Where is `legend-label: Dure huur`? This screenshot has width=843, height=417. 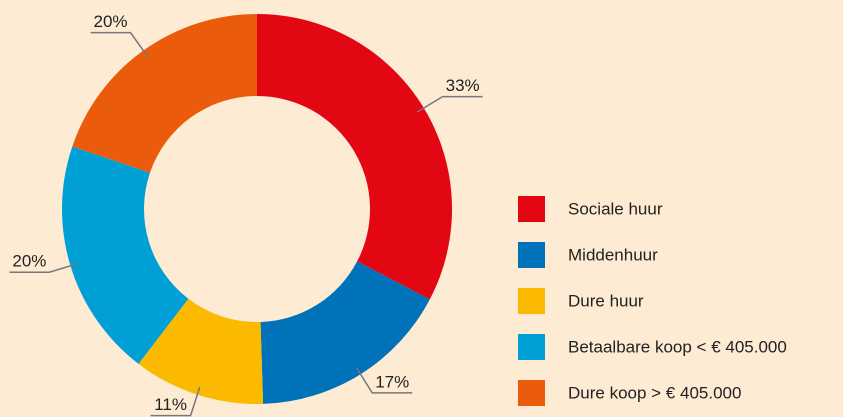
legend-label: Dure huur is located at coordinates (606, 300).